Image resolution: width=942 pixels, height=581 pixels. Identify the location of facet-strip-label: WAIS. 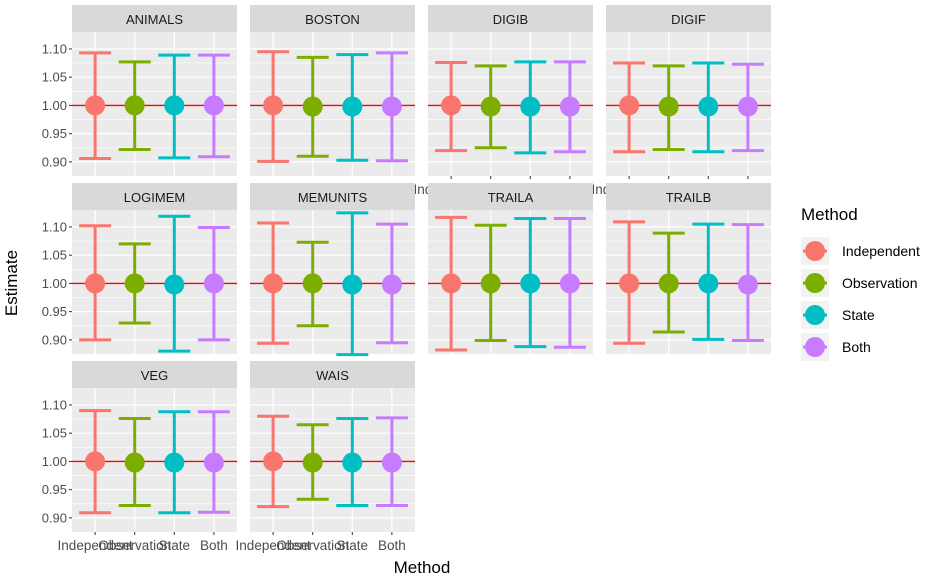
(332, 375).